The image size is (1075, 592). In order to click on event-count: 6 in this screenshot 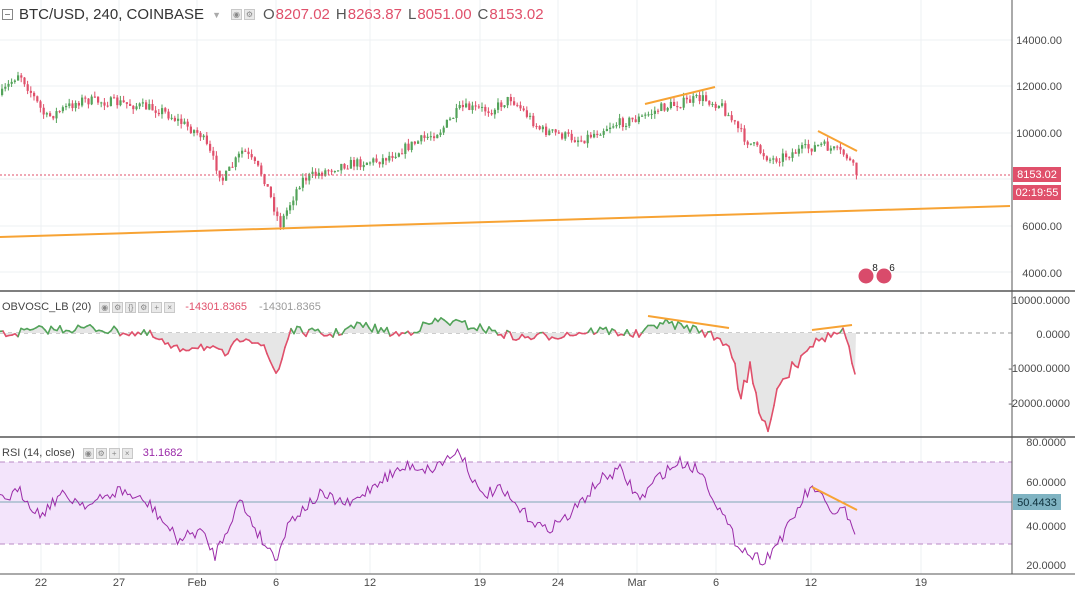, I will do `click(892, 268)`.